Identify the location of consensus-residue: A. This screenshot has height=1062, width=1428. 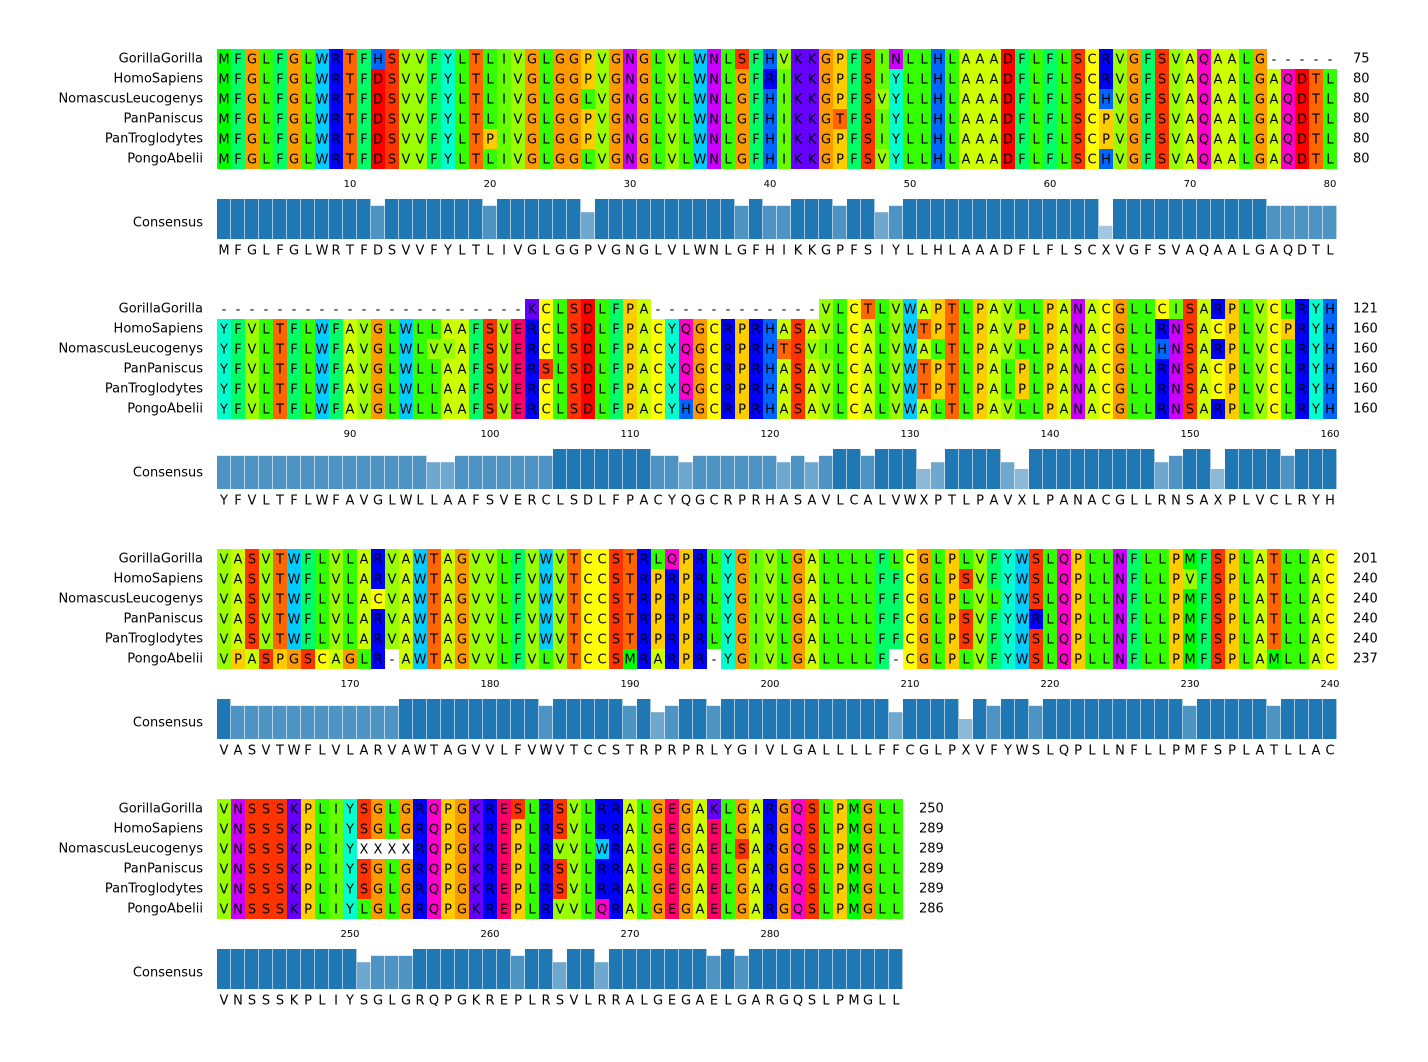
(1064, 501).